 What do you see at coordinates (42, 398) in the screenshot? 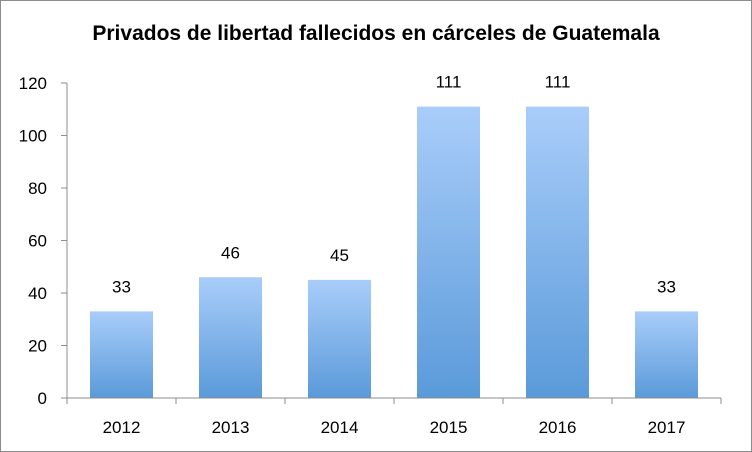
I see `y-tick-label-0: 0` at bounding box center [42, 398].